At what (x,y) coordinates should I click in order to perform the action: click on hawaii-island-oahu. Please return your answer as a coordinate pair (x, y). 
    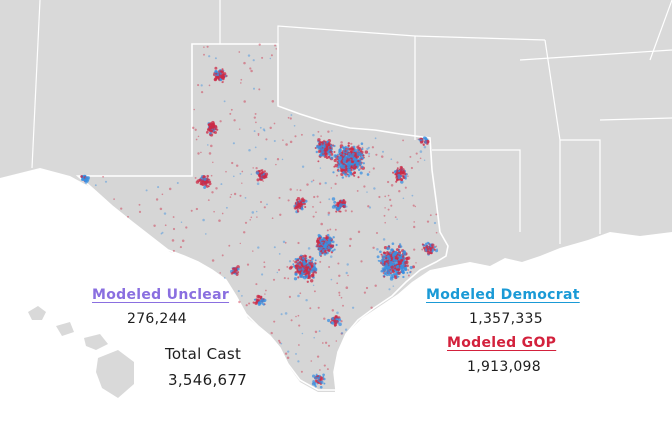
    Looking at the image, I should click on (65, 329).